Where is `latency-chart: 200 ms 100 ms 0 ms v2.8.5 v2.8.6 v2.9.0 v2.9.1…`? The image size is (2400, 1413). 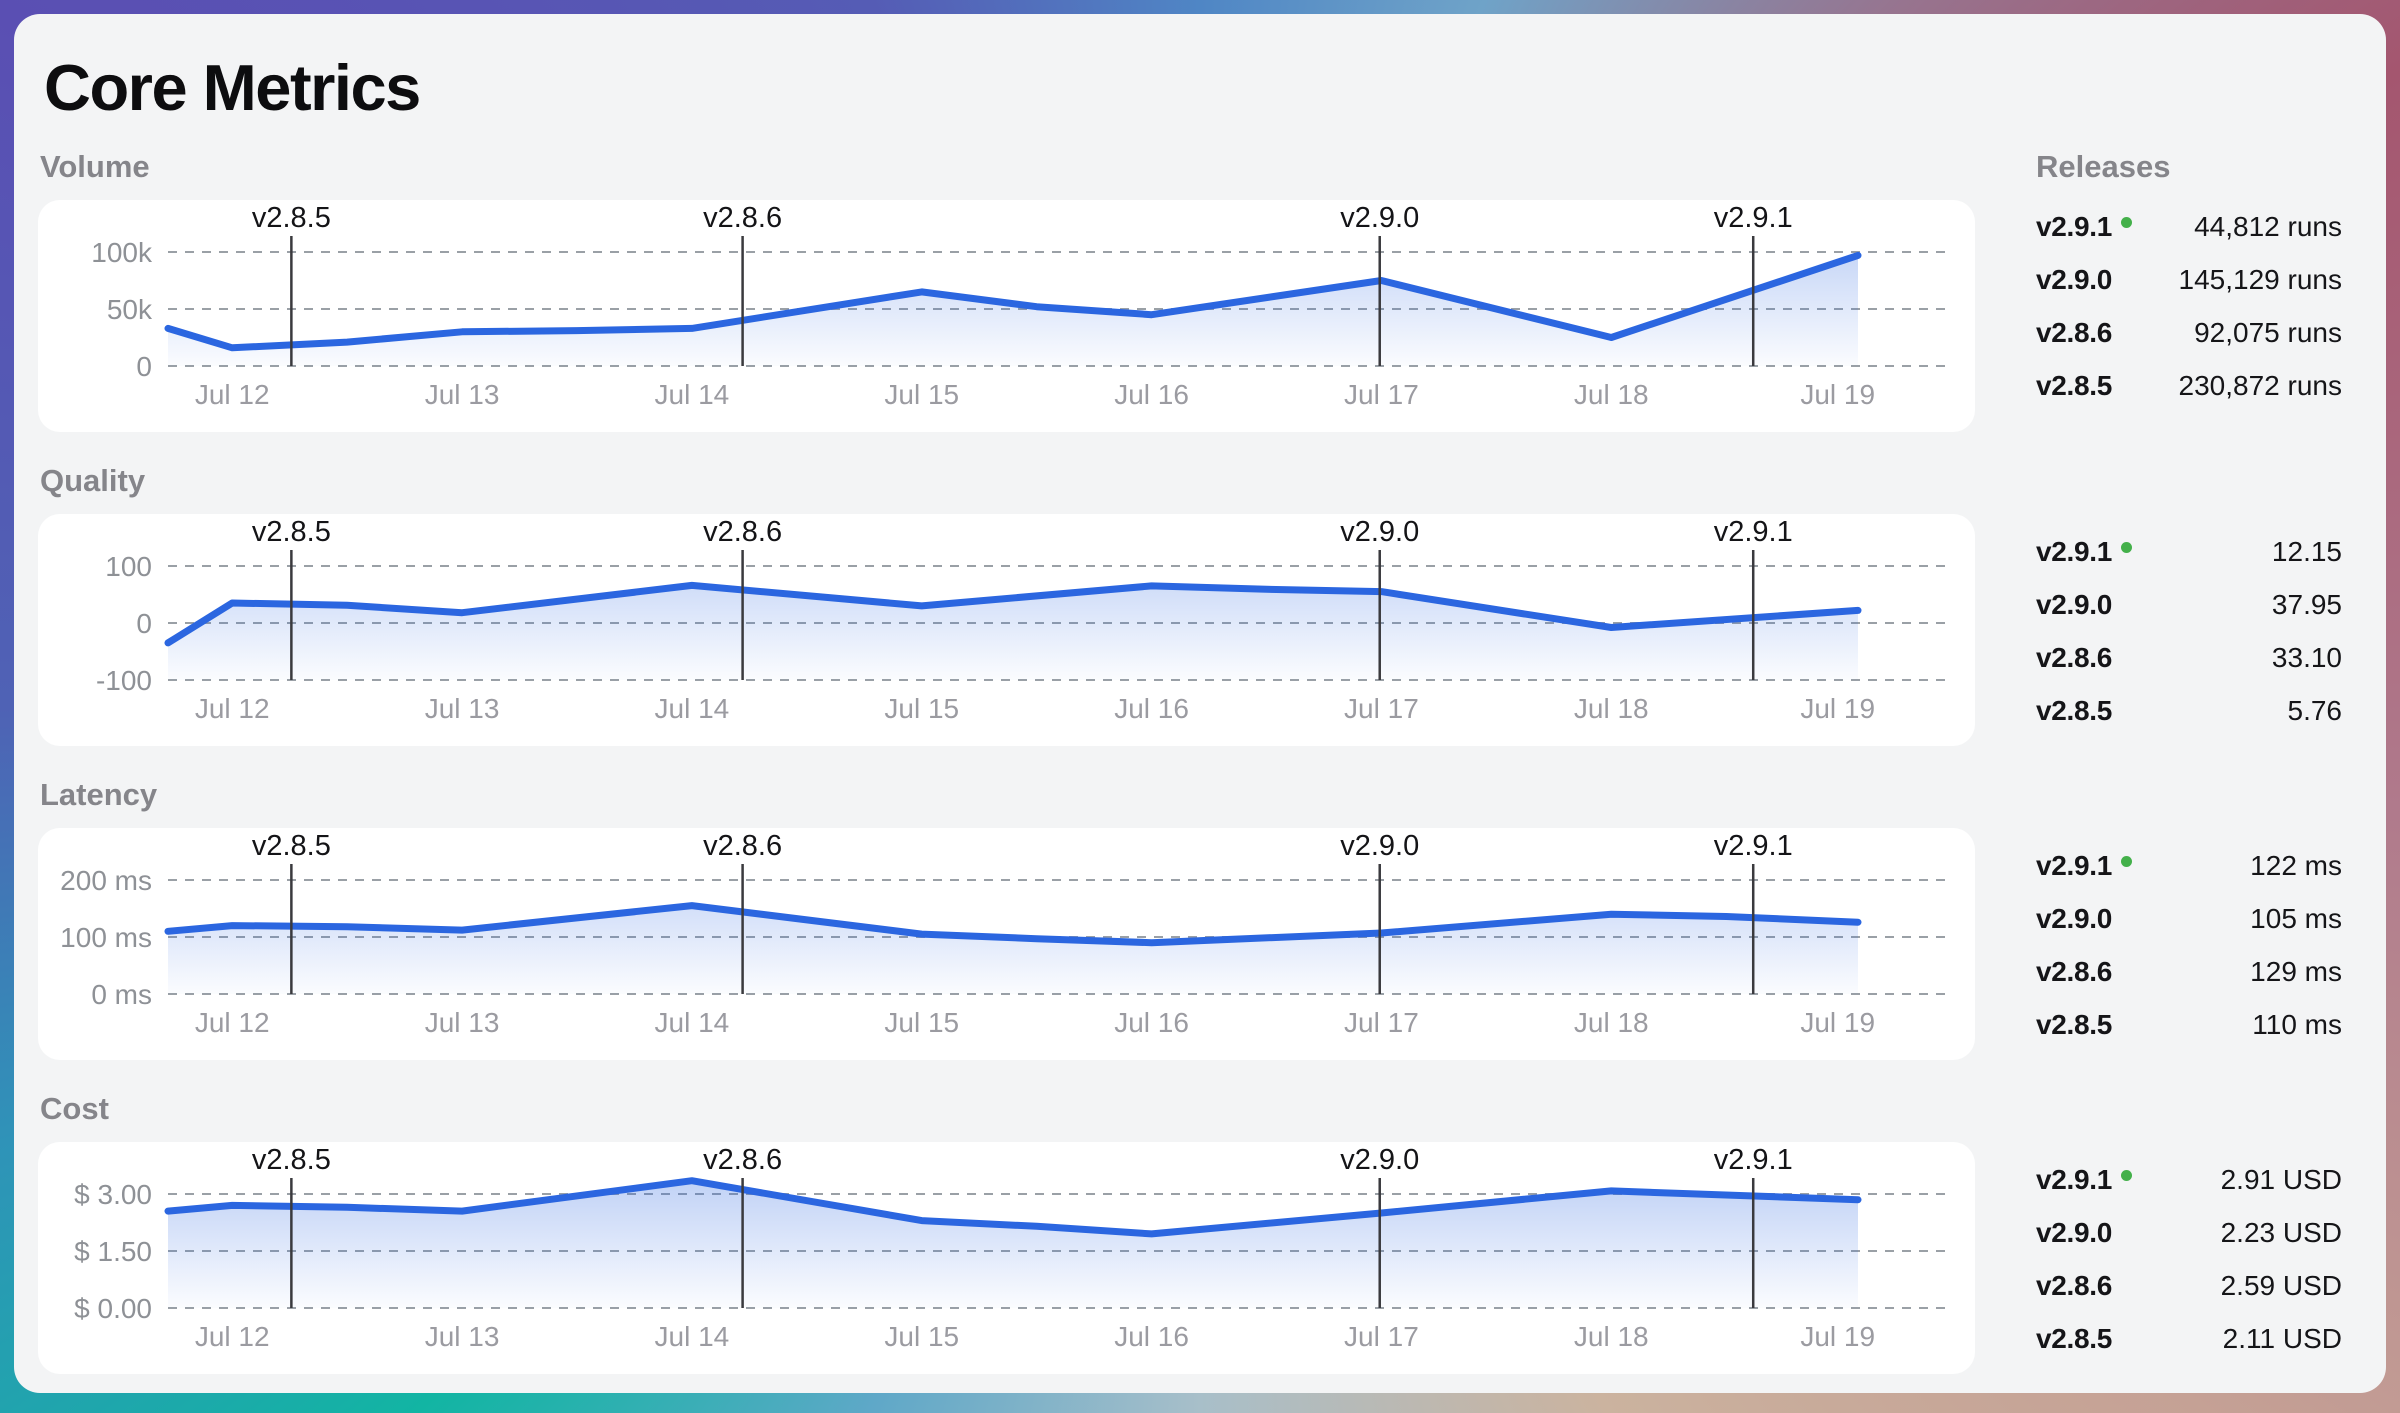
latency-chart: 200 ms 100 ms 0 ms v2.8.5 v2.8.6 v2.9.0 v2.9.1… is located at coordinates (1003, 934).